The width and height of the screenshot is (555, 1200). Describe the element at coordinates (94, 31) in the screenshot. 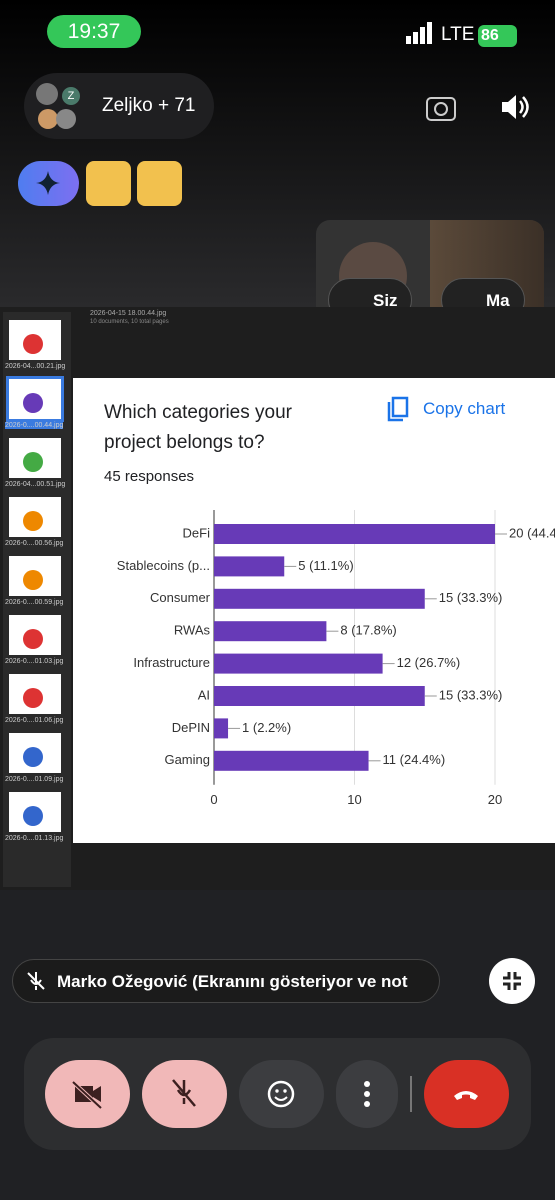

I see `time: 19:37` at that location.